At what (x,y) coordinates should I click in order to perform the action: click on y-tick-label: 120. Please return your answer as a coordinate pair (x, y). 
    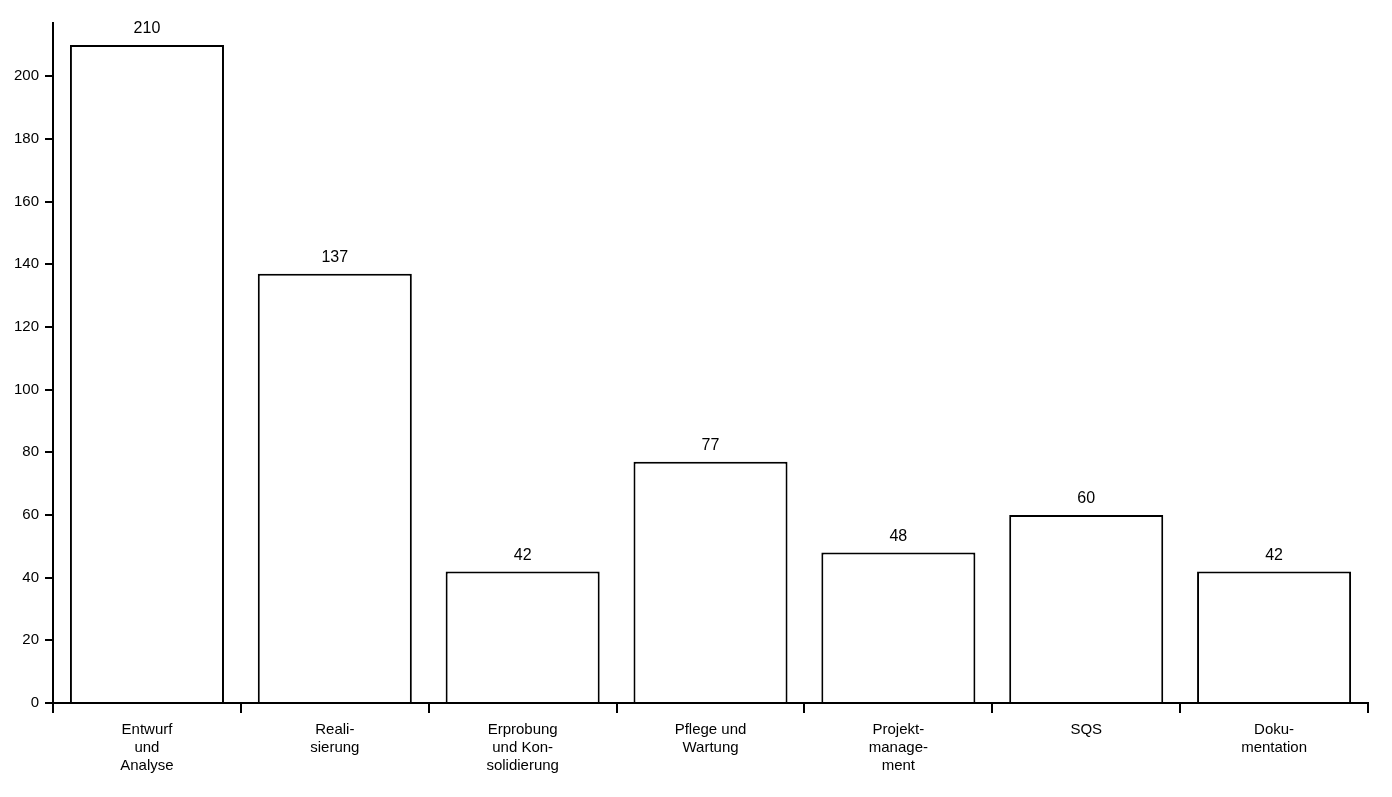
    Looking at the image, I should click on (27, 326).